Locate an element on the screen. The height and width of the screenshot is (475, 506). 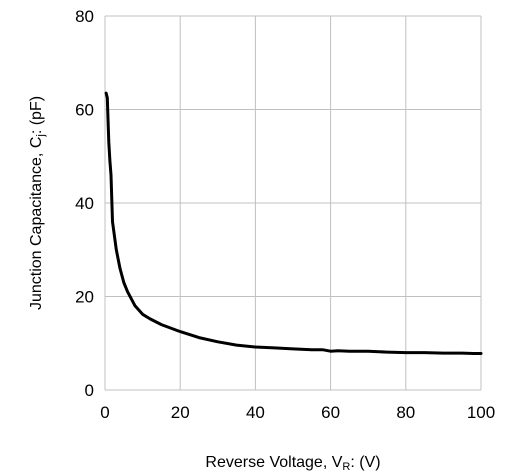
y-tick-label: 20 is located at coordinates (84, 297).